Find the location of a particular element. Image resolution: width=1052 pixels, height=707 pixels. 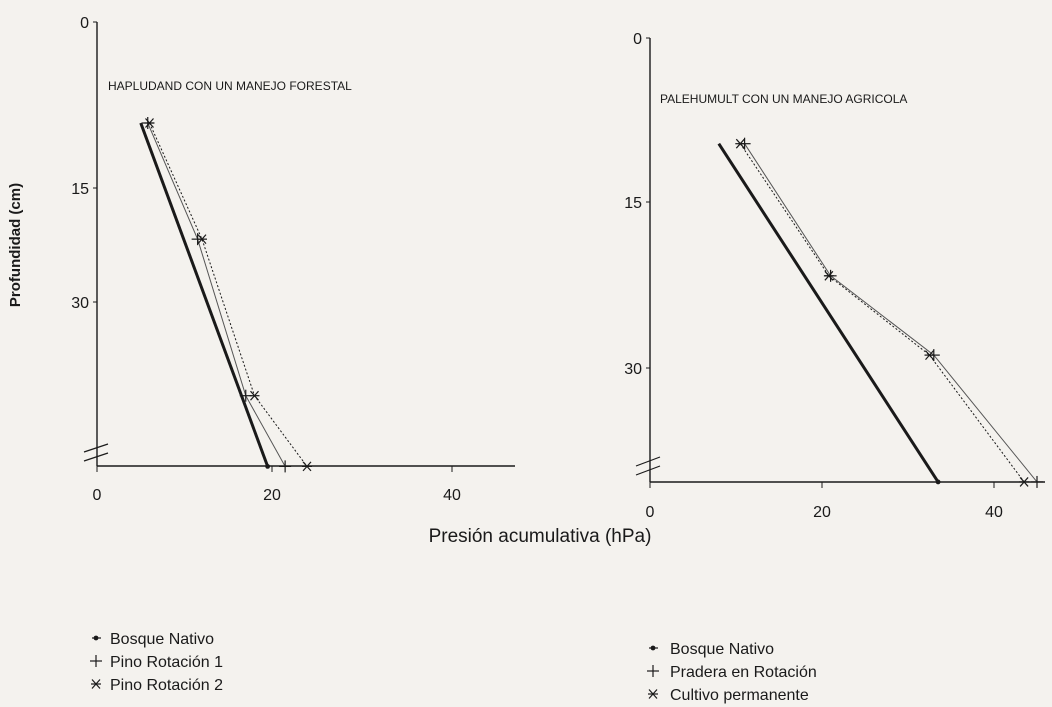

chart-title: PALEHUMULT CON UN MANEJO AGRICOLA is located at coordinates (783, 99).